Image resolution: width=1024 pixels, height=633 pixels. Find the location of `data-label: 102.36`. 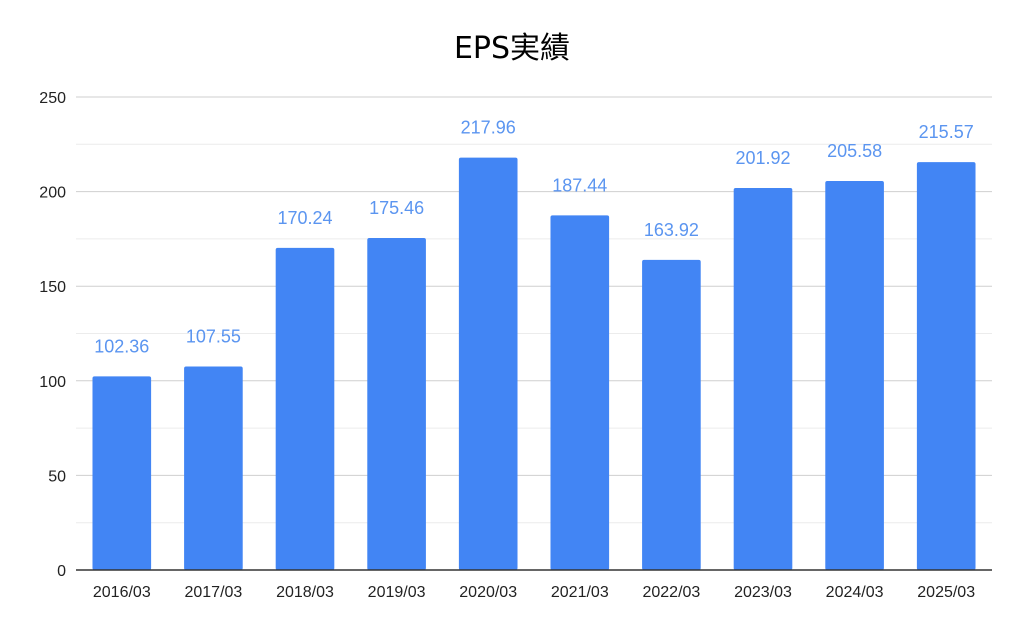

data-label: 102.36 is located at coordinates (121, 346).